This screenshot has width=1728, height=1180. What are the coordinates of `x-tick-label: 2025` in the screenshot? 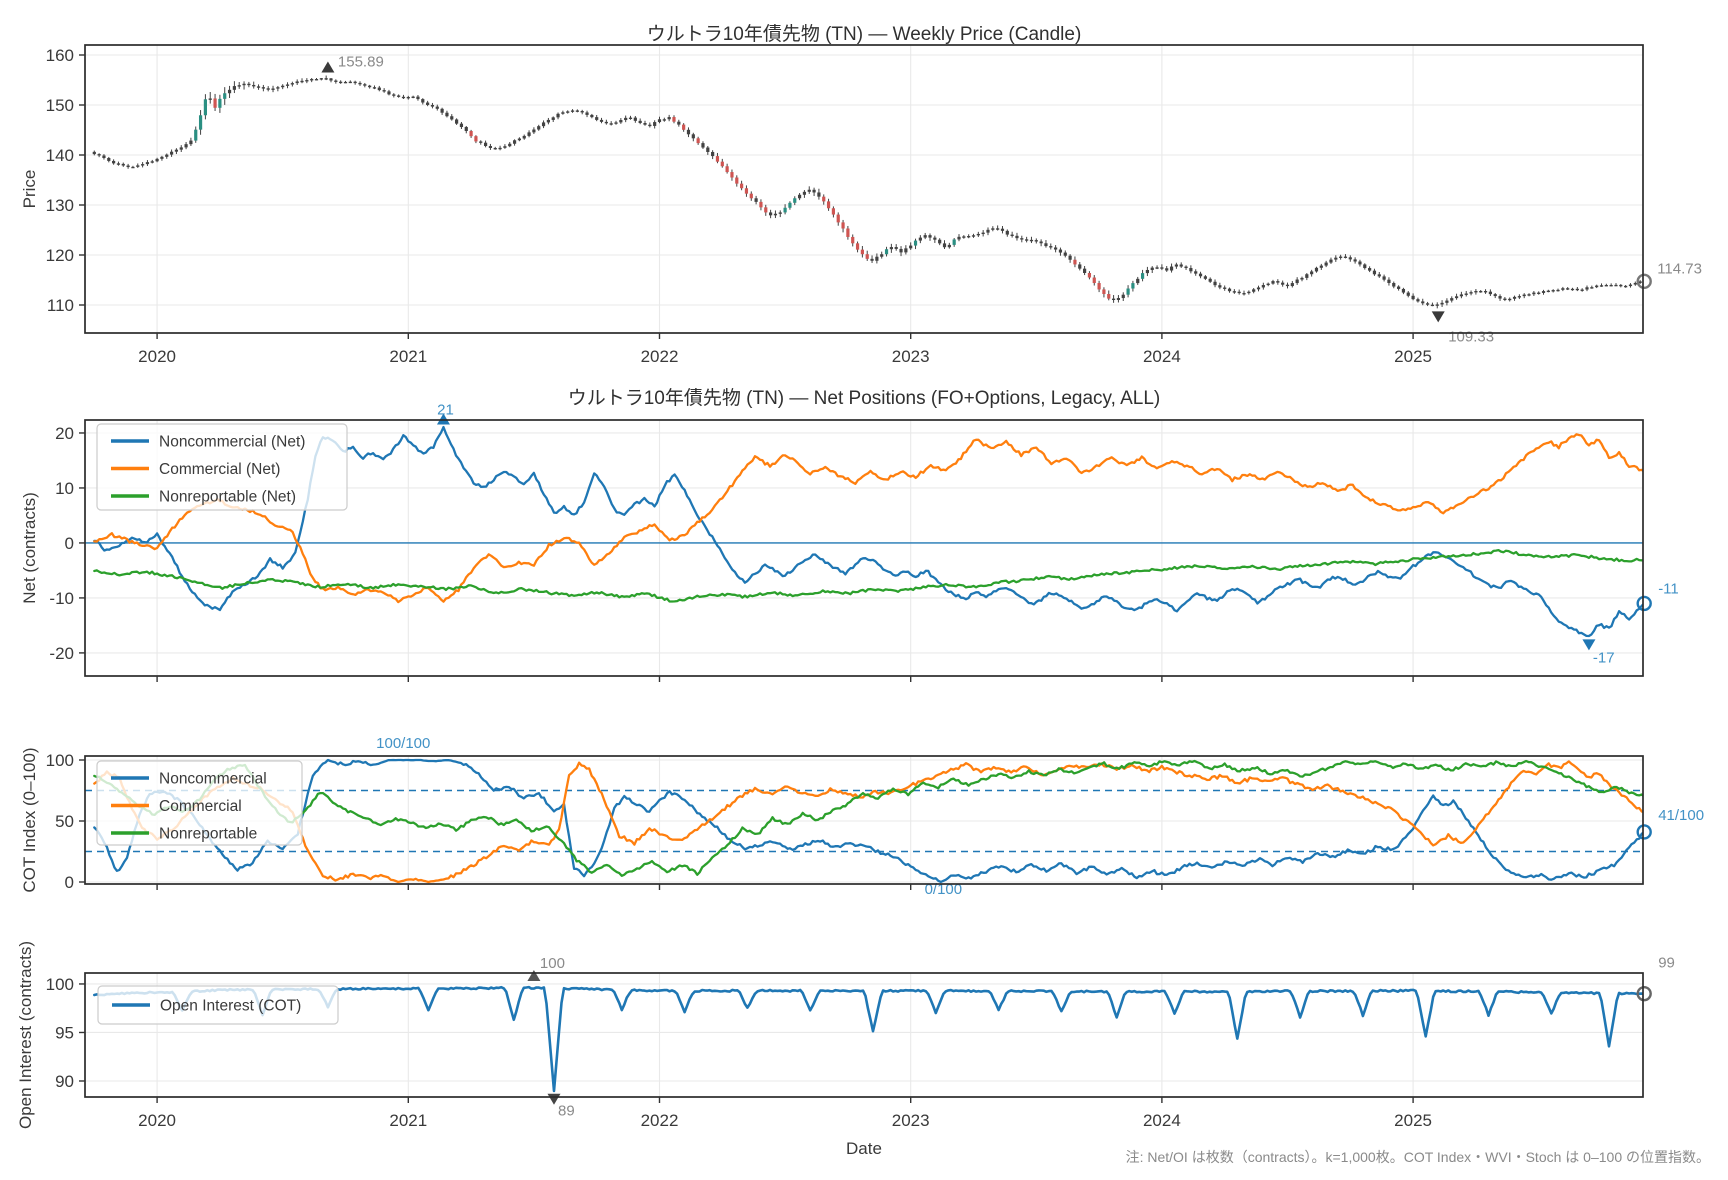 It's located at (1413, 1120).